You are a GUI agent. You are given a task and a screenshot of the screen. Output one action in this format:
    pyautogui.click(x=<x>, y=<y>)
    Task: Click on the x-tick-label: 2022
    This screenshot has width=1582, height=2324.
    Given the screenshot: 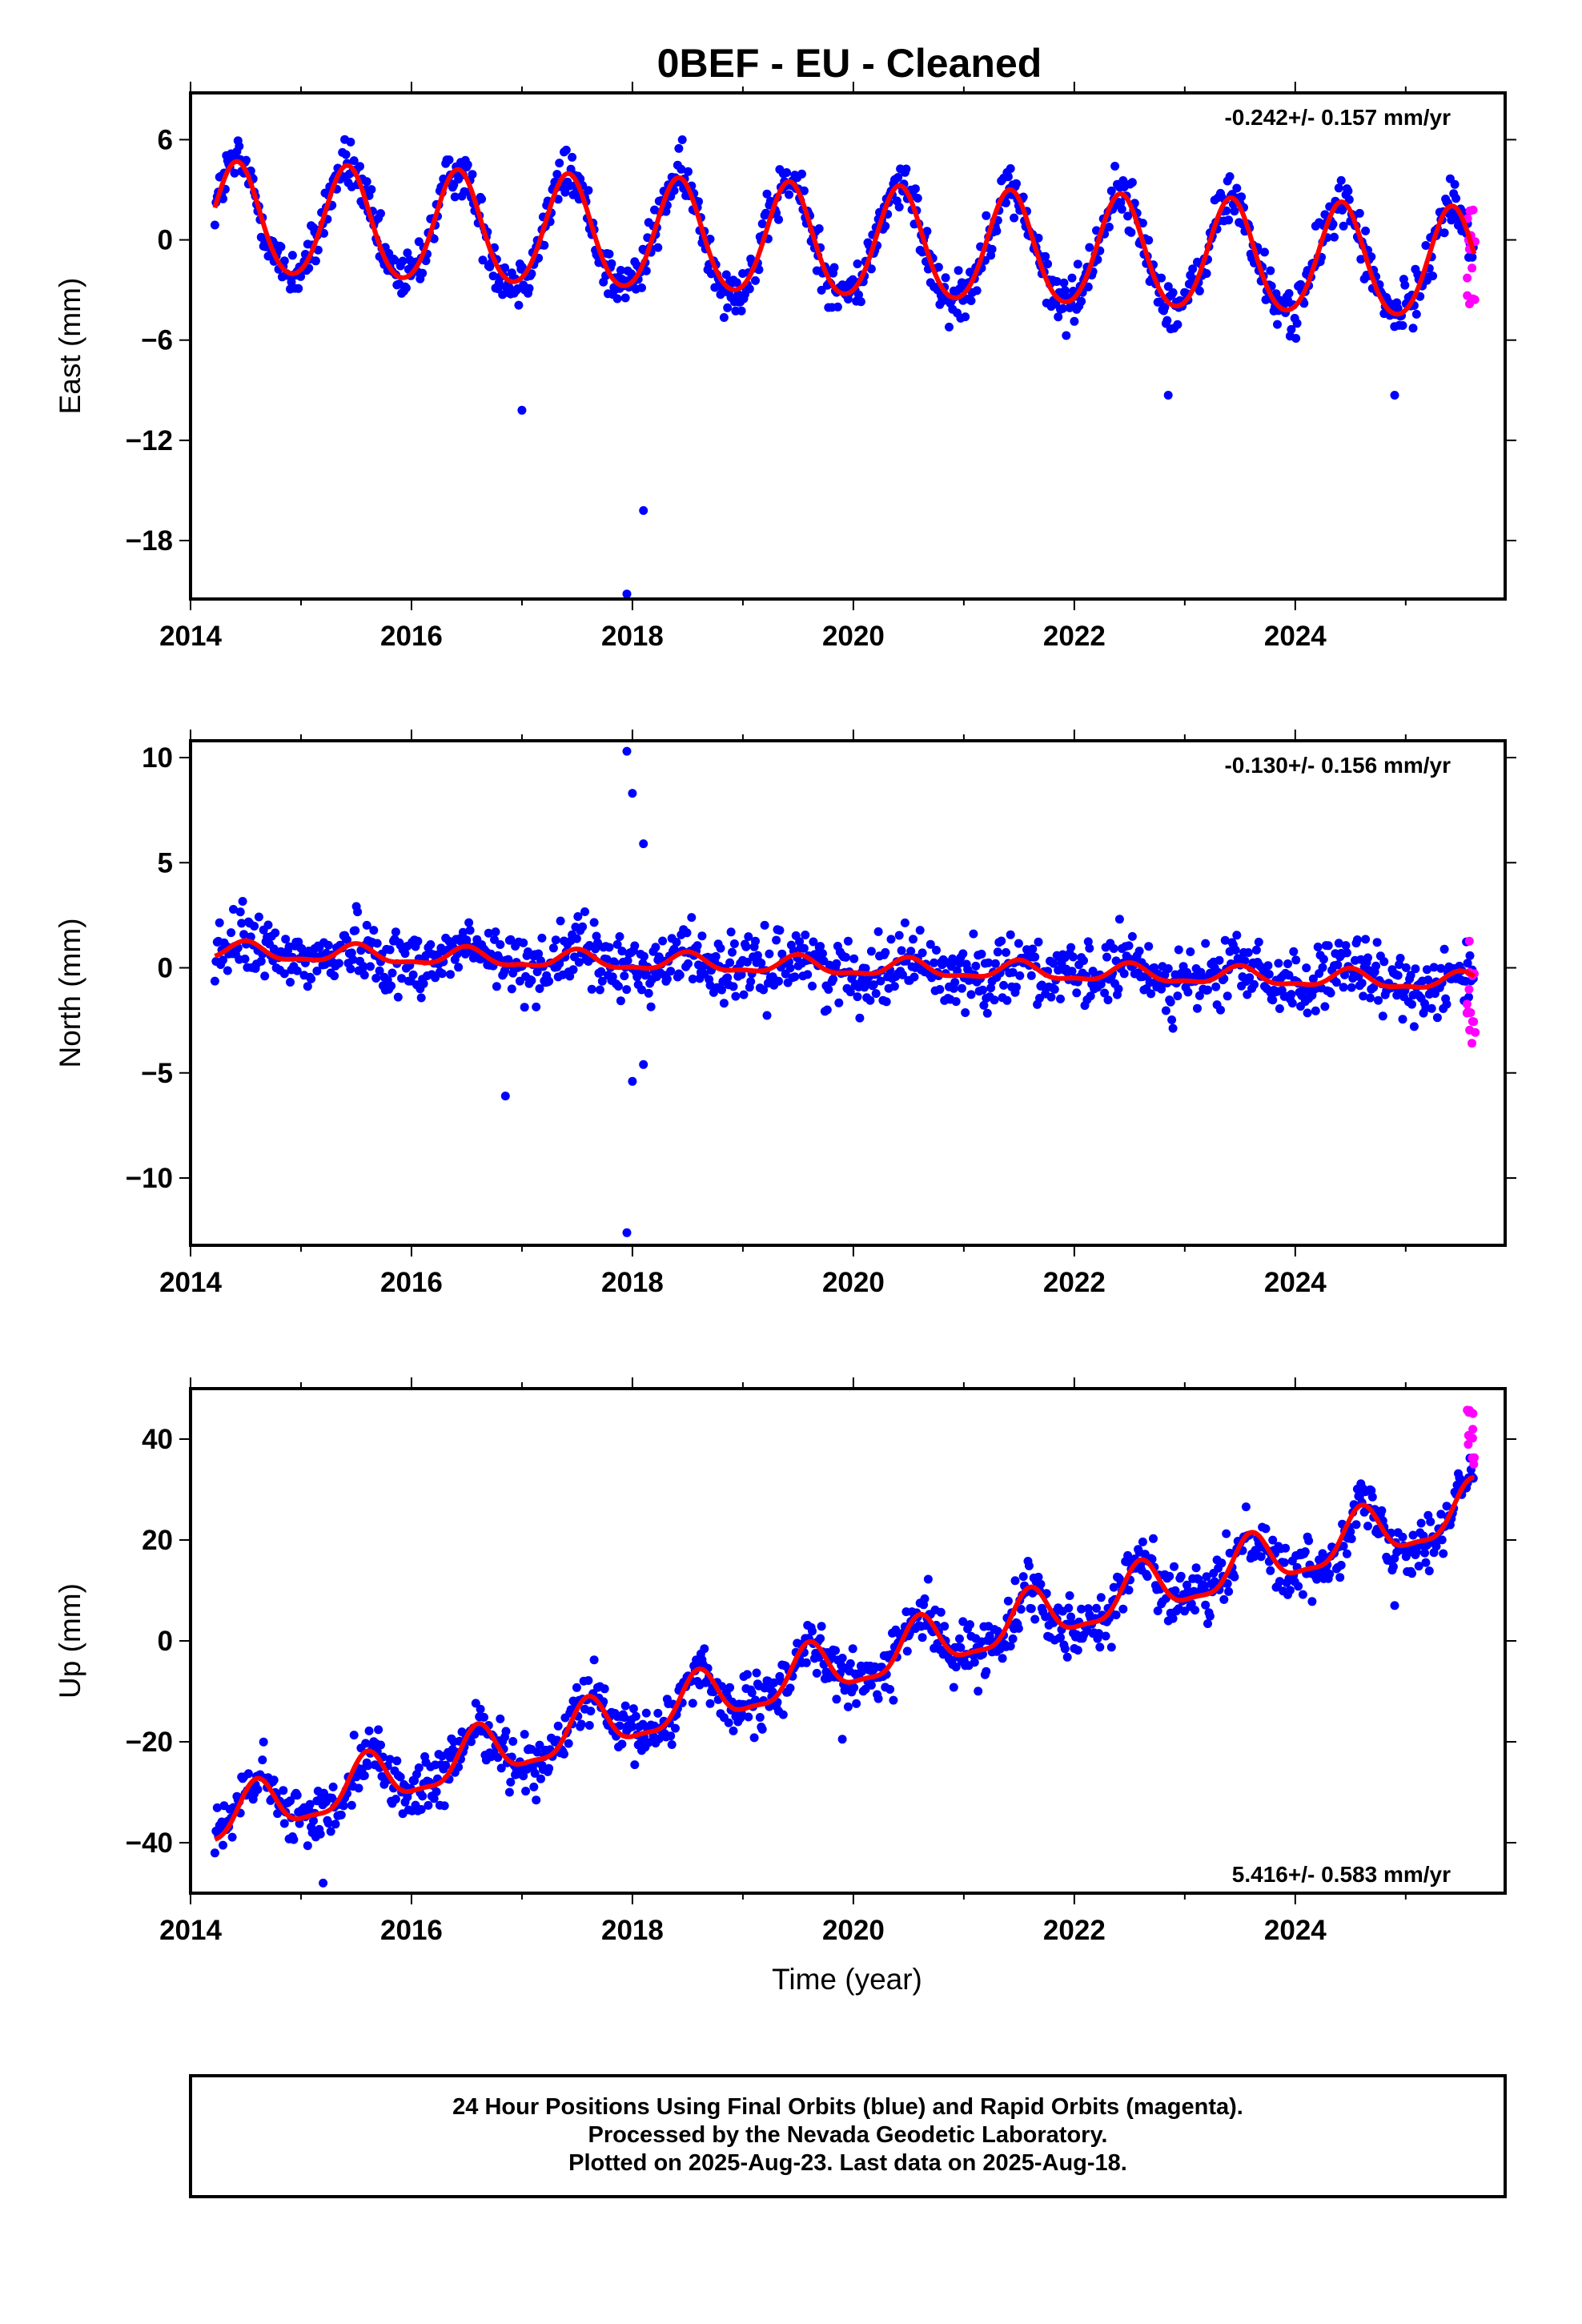 What is the action you would take?
    pyautogui.click(x=1074, y=636)
    